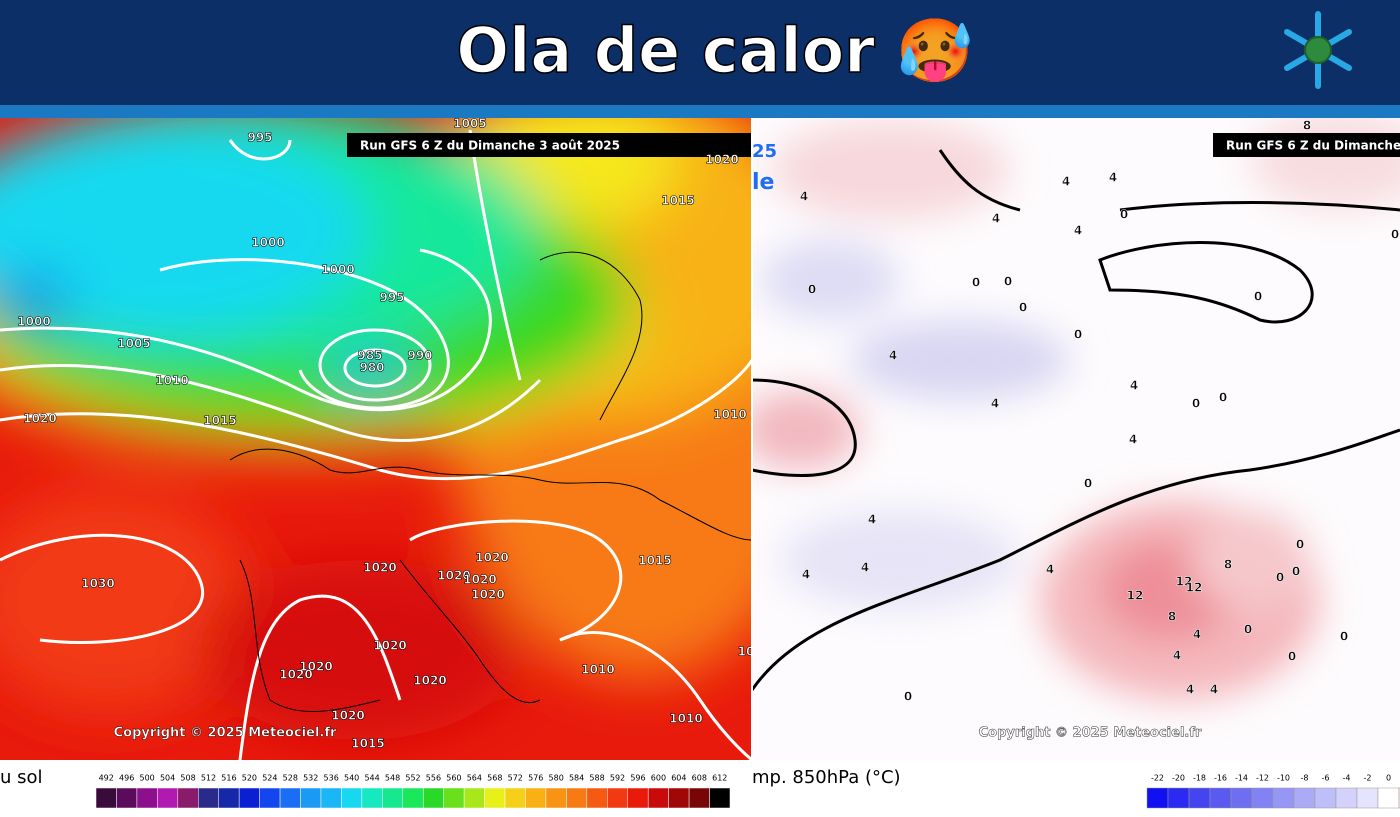 Image resolution: width=1400 pixels, height=817 pixels. I want to click on scale-label: -6, so click(1326, 778).